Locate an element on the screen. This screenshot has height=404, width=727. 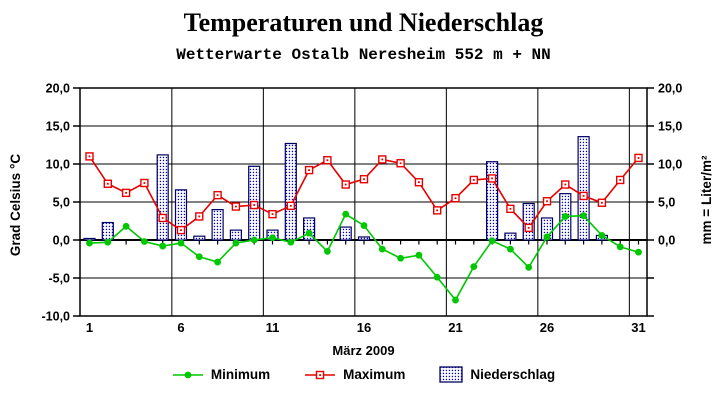
right-axis-tick-label: 0,0 is located at coordinates (666, 241).